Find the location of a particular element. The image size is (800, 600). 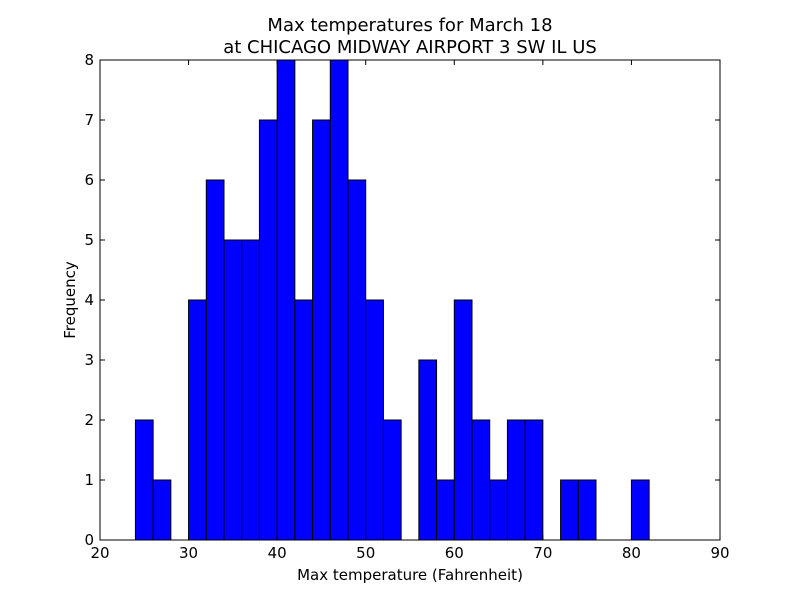

x-tick-label: 40 is located at coordinates (277, 553).